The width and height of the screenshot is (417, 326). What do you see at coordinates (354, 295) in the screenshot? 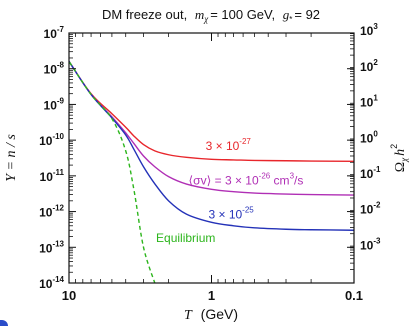
I see `x-tick-label: 0.1` at bounding box center [354, 295].